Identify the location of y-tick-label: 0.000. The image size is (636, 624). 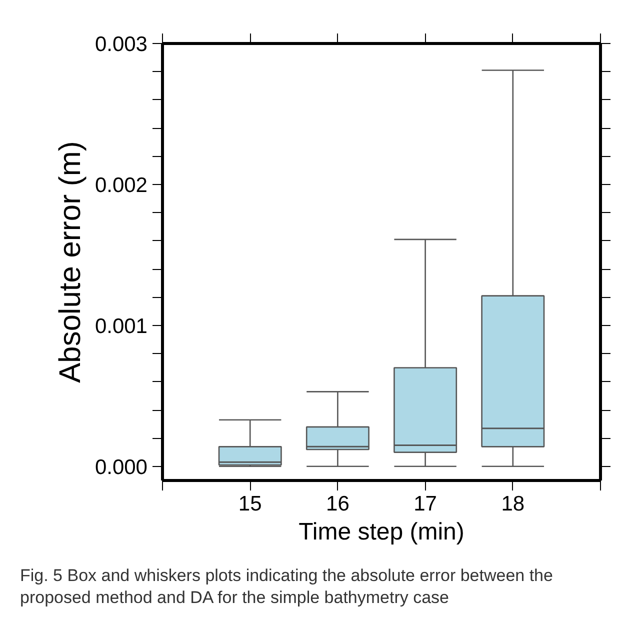
(121, 467).